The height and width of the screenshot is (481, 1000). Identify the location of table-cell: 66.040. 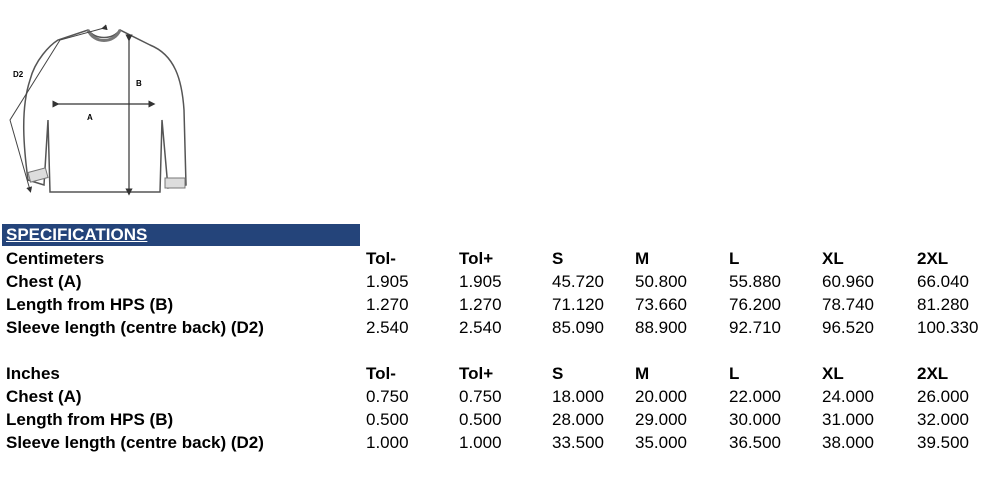
(943, 281).